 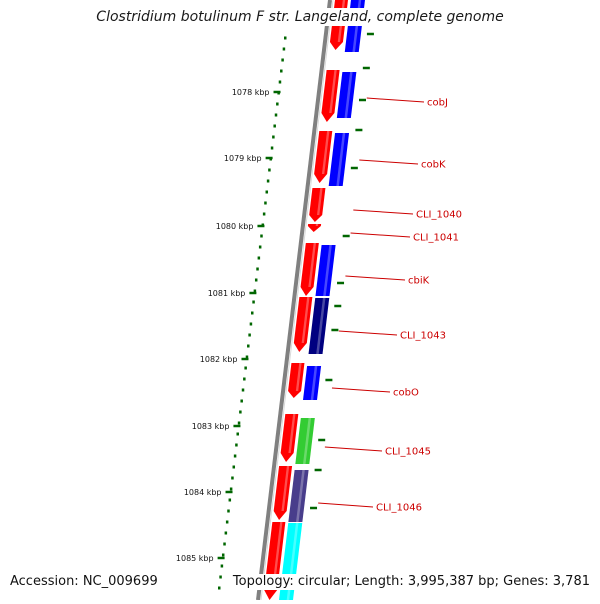 What do you see at coordinates (243, 158) in the screenshot?
I see `scale-tick-label: 1079 kbp` at bounding box center [243, 158].